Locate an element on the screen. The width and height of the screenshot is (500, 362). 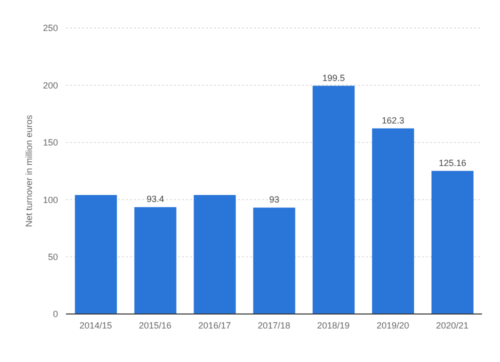
data-label: 93 is located at coordinates (274, 199).